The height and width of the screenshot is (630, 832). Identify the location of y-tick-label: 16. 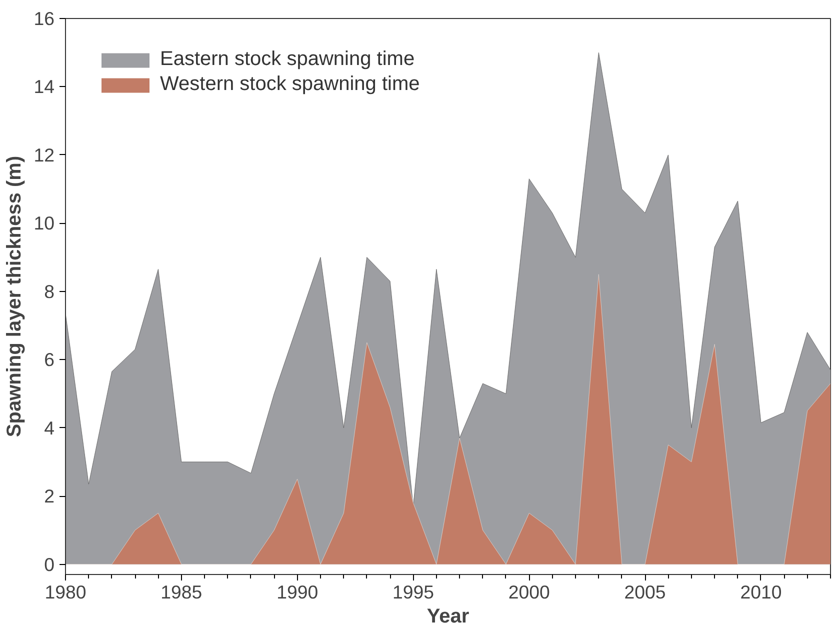
(44, 18).